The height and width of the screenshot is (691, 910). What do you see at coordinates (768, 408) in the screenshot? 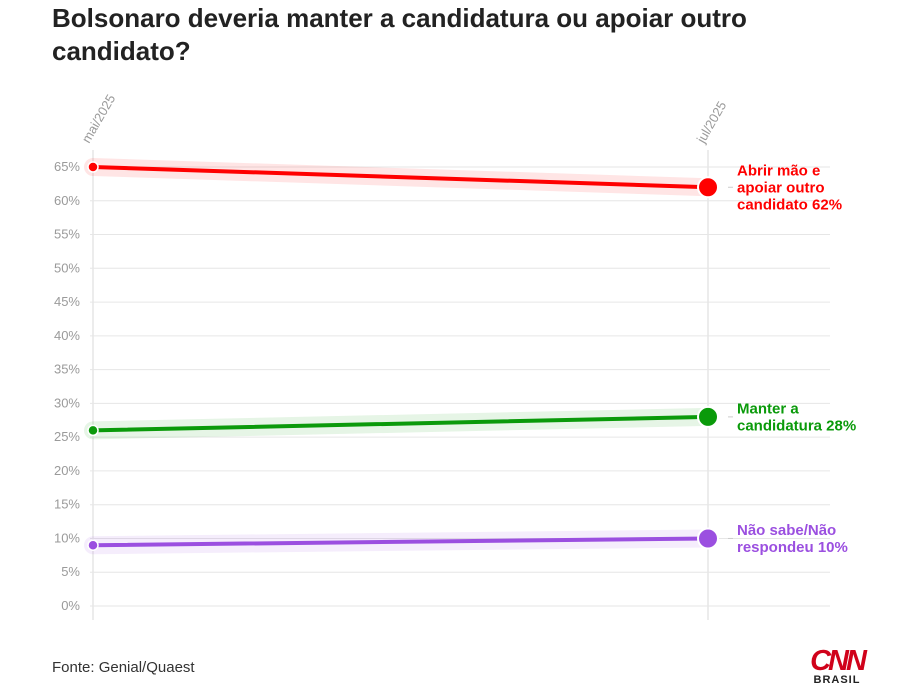
I see `series-label-line: Manter a` at bounding box center [768, 408].